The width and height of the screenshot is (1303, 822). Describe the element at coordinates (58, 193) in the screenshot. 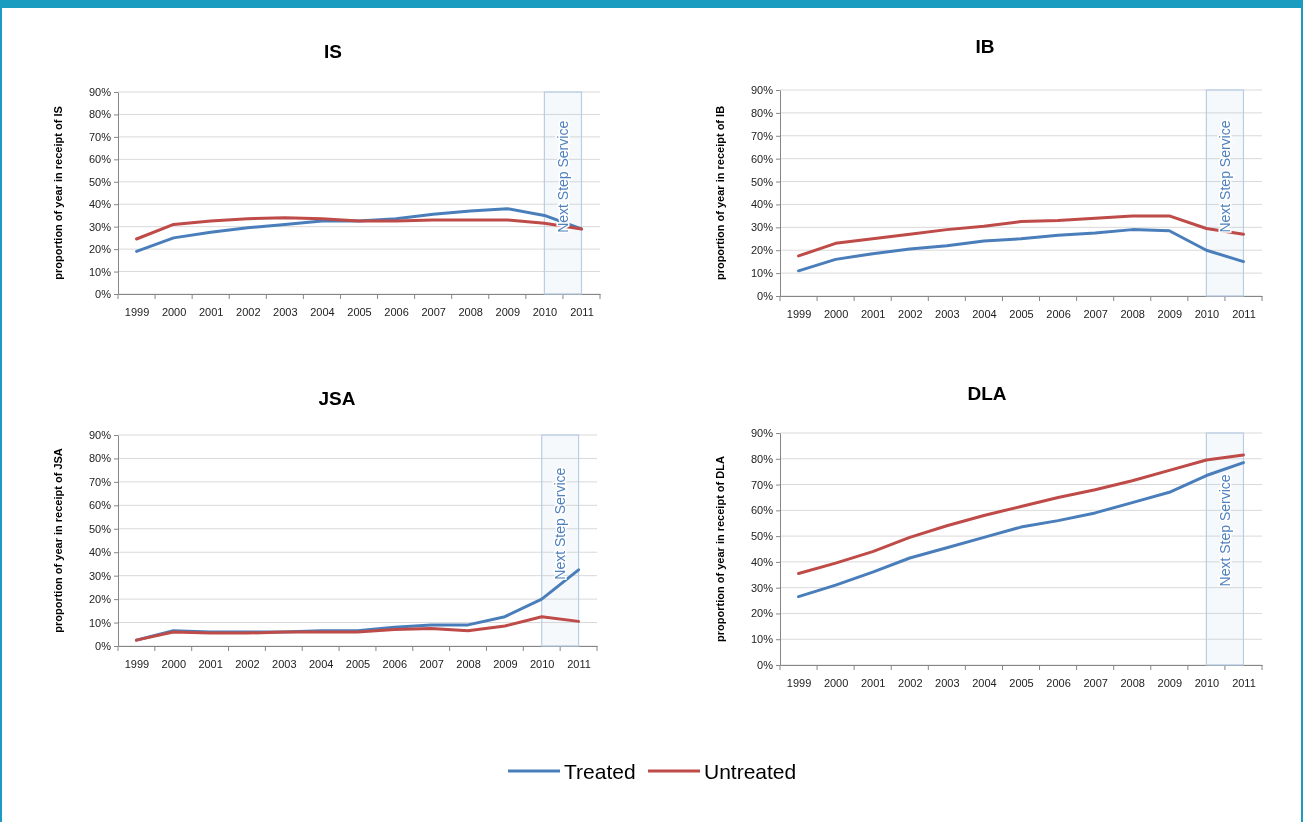

I see `y-axis-title: proportion of year in receipt of IS` at that location.